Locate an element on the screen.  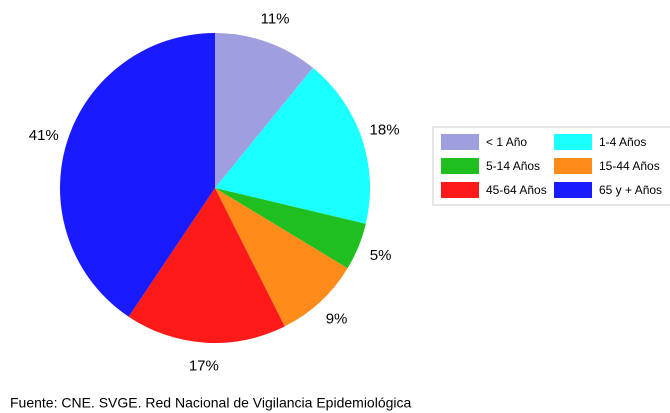
data-label: 5% is located at coordinates (381, 255).